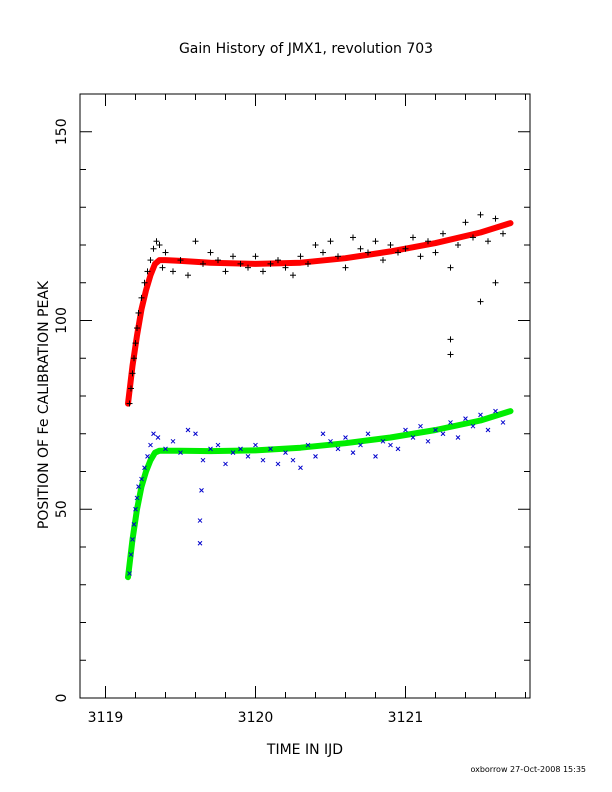  Describe the element at coordinates (406, 718) in the screenshot. I see `x-tick-label: 3121` at that location.